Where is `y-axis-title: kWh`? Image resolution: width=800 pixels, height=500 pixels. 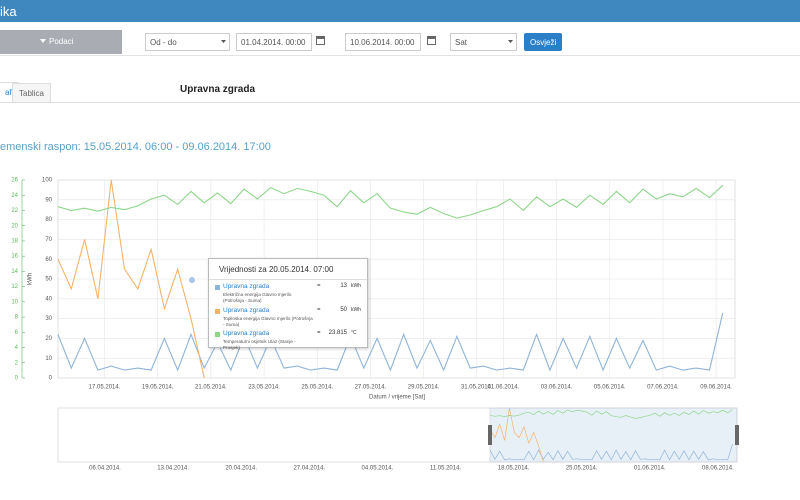
y-axis-title: kWh is located at coordinates (31, 279).